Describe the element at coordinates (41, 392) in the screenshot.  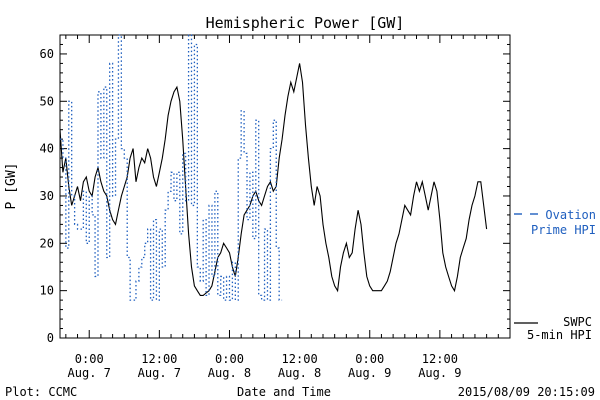
I see `plot-credit: Plot: CCMC` at that location.